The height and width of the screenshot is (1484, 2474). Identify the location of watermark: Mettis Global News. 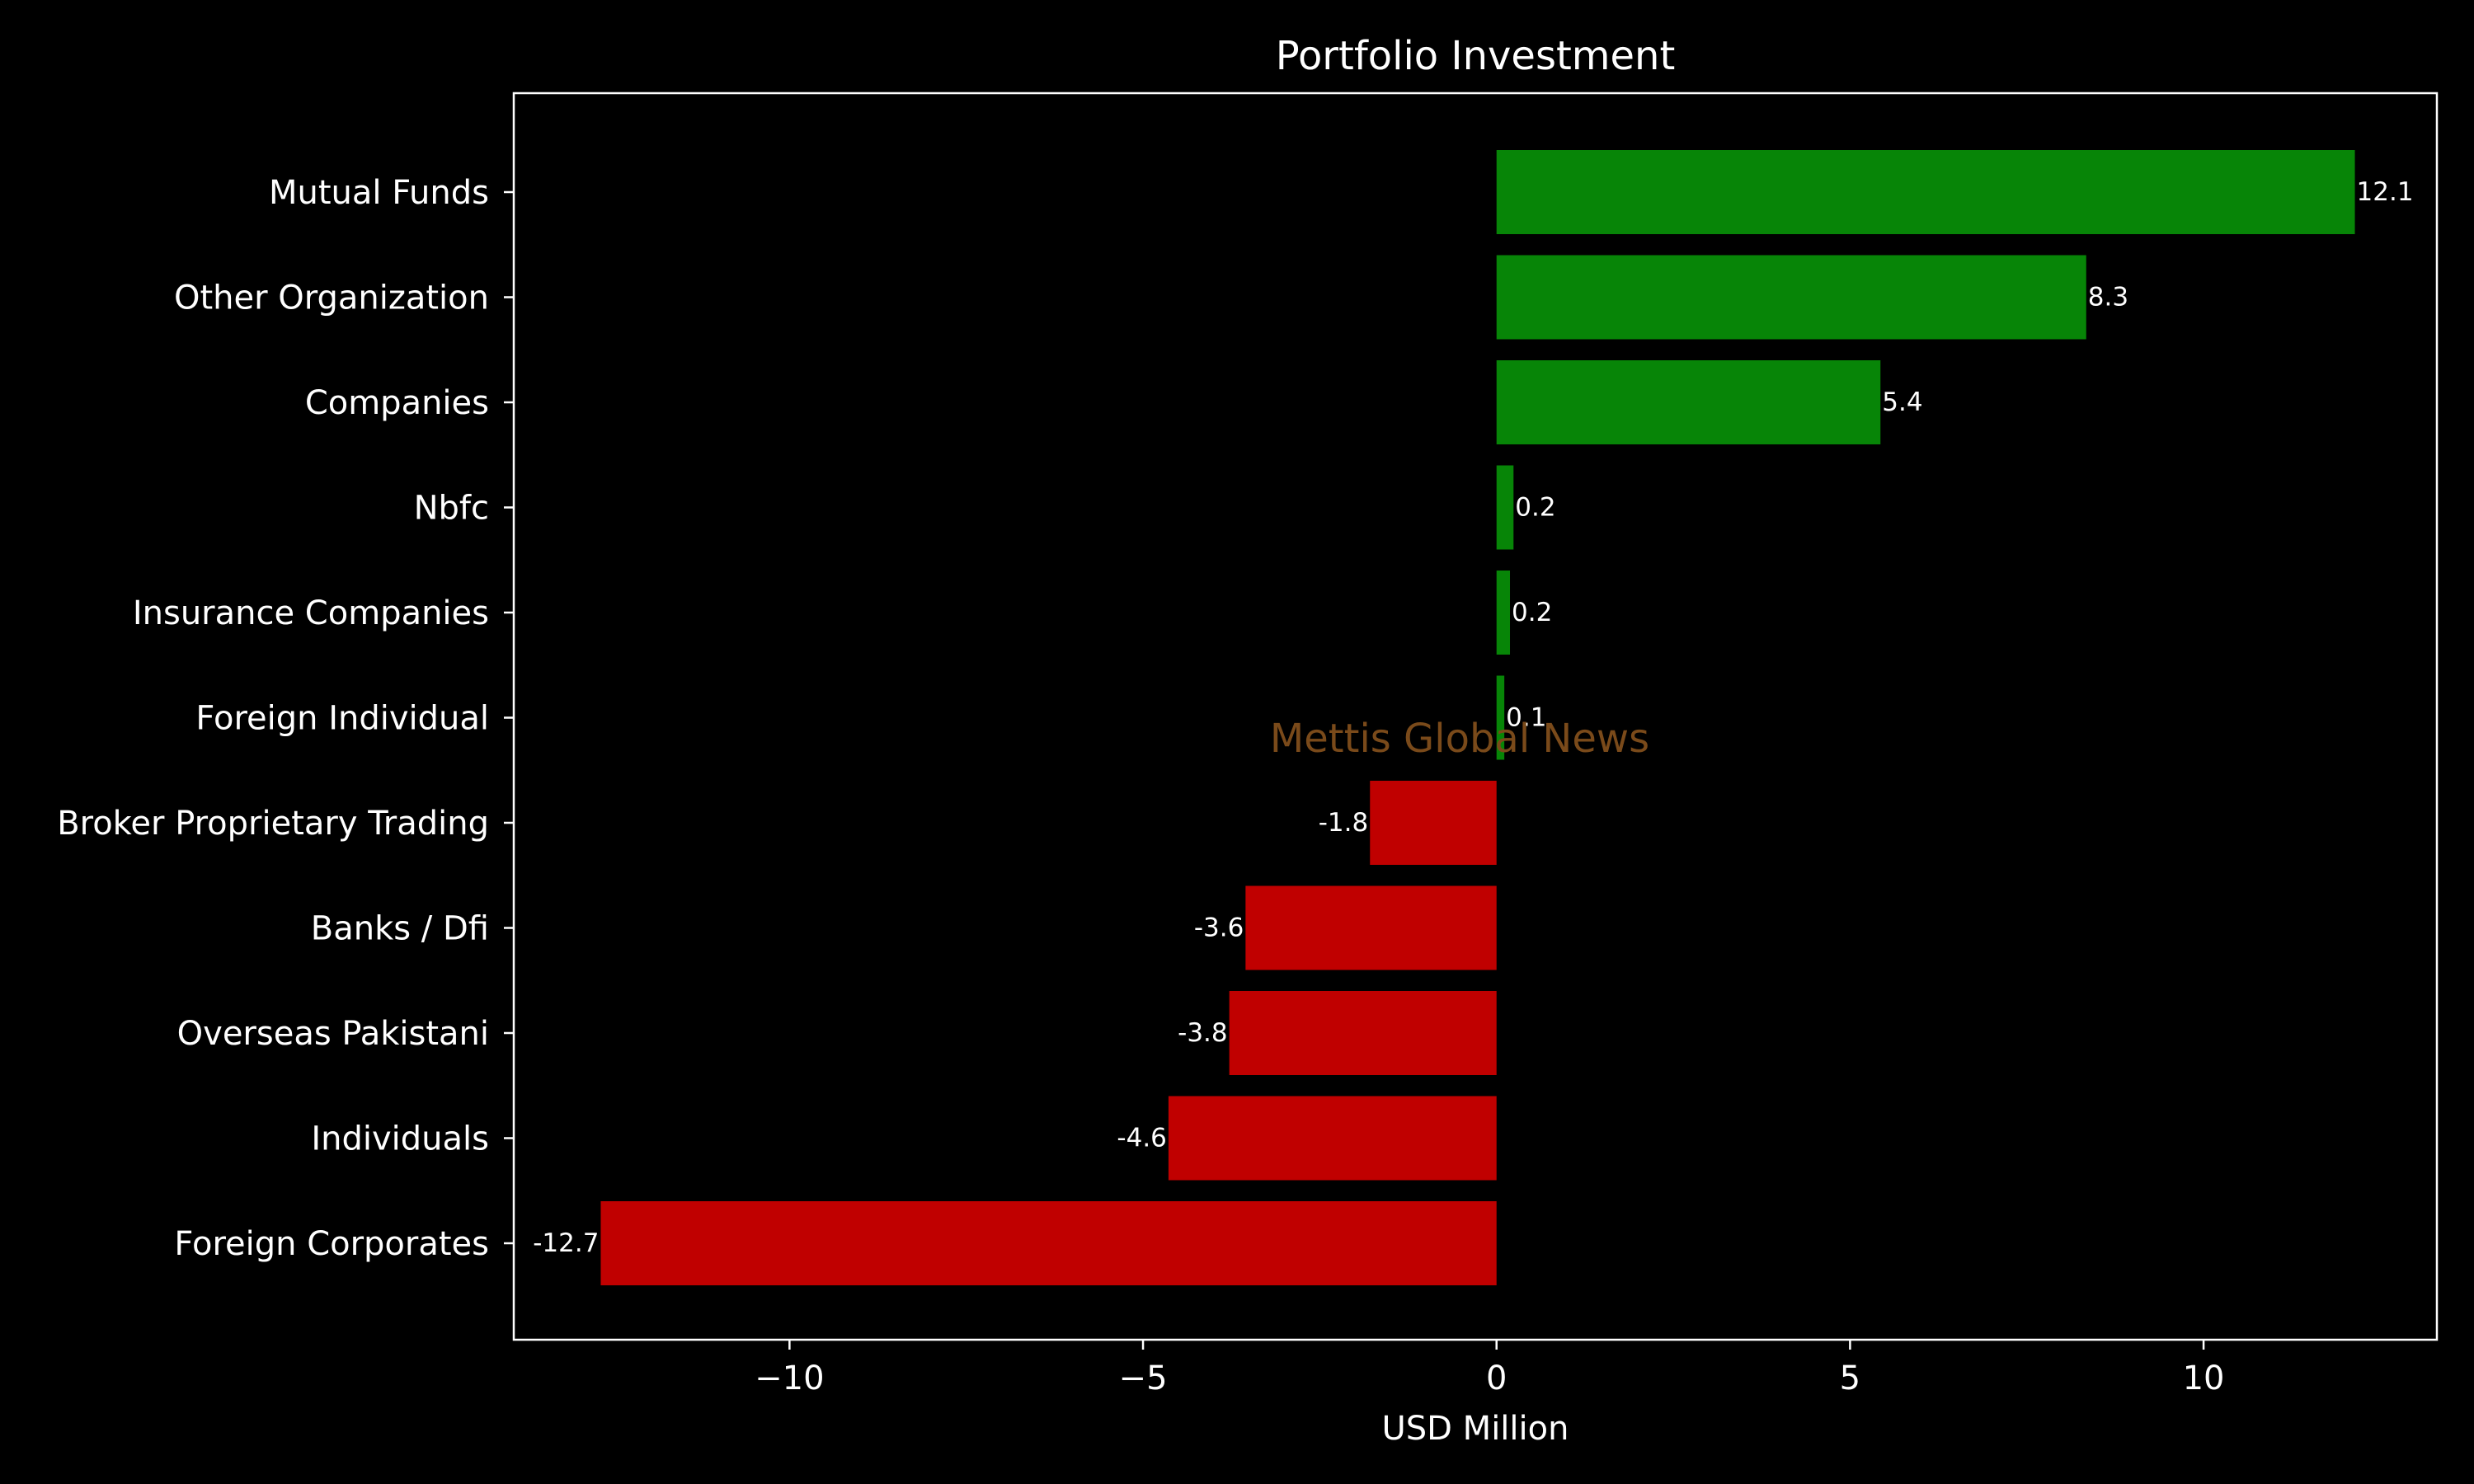
(1459, 739).